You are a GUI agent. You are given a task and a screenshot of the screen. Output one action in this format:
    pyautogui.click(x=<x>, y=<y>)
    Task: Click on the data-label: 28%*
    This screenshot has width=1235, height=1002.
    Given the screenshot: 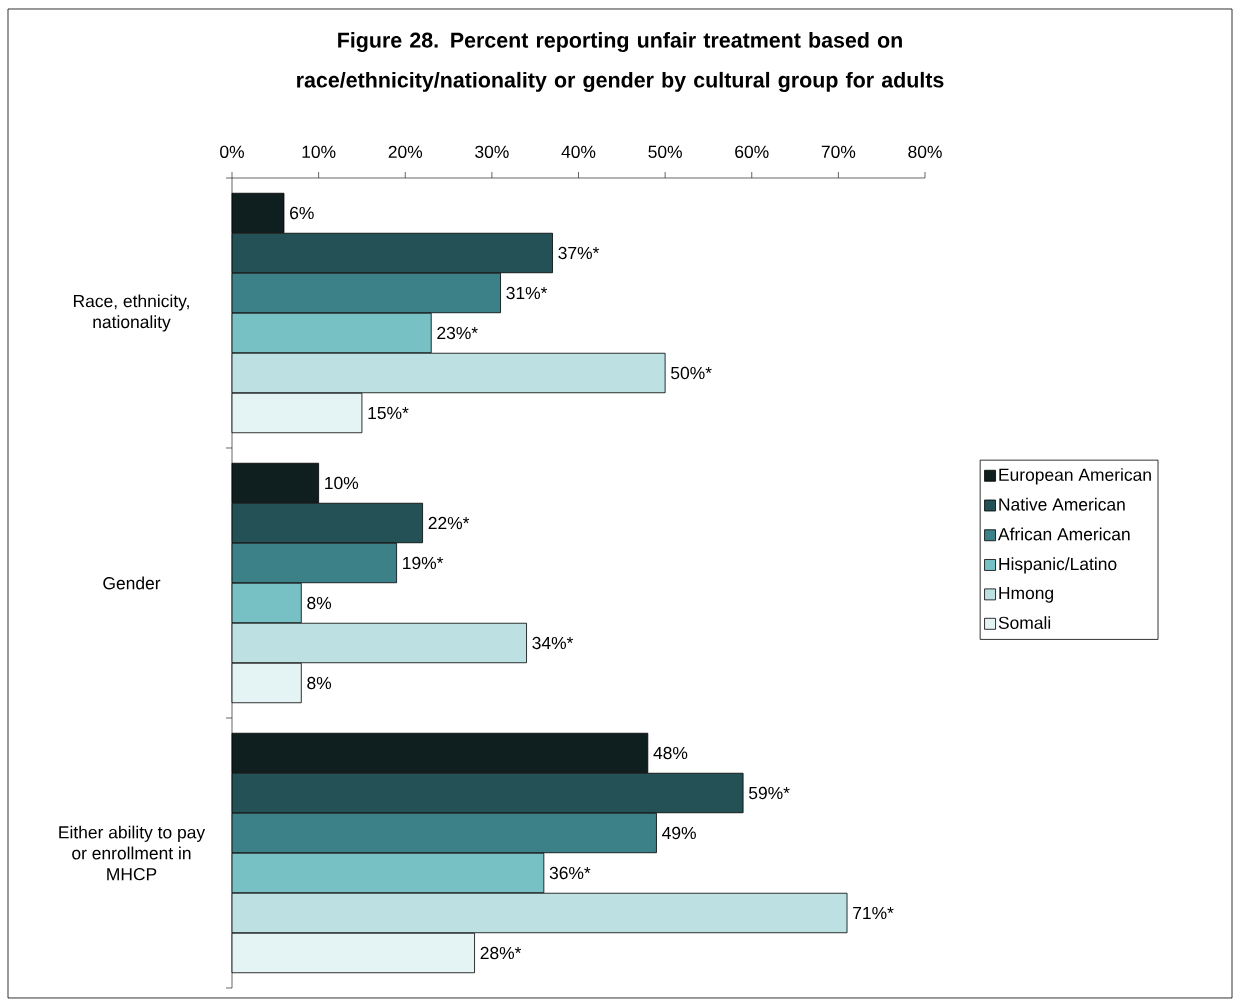 What is the action you would take?
    pyautogui.click(x=501, y=953)
    